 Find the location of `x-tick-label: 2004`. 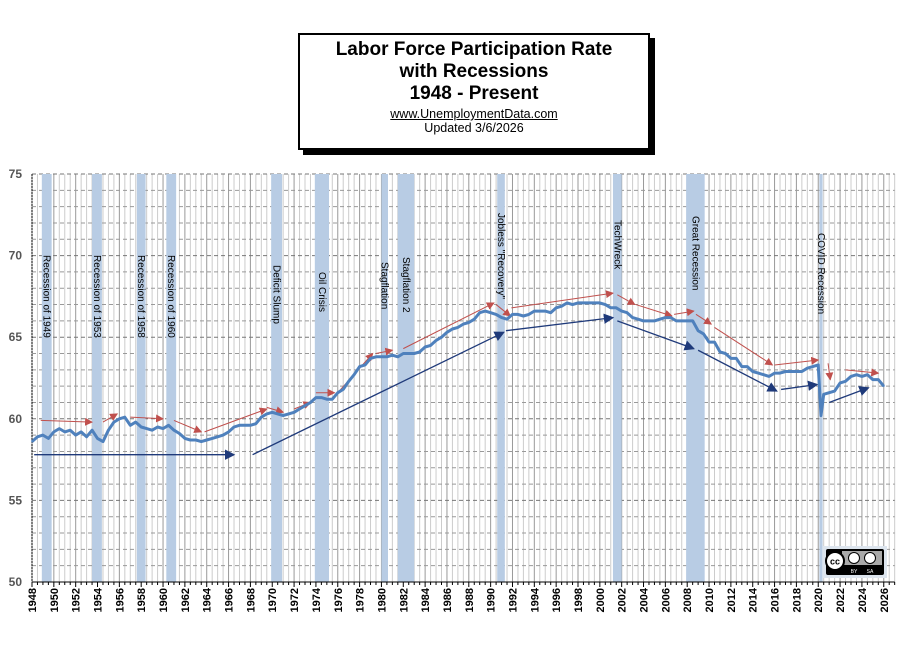

x-tick-label: 2004 is located at coordinates (645, 599).